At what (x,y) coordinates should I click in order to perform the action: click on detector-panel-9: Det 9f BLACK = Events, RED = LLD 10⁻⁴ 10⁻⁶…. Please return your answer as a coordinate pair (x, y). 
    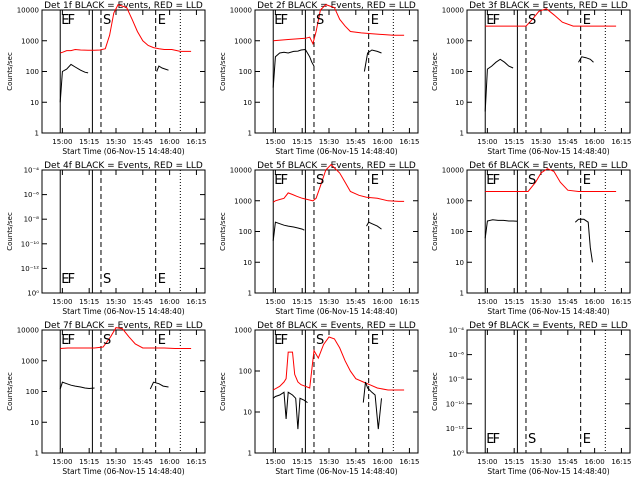
    Looking at the image, I should click on (531, 398).